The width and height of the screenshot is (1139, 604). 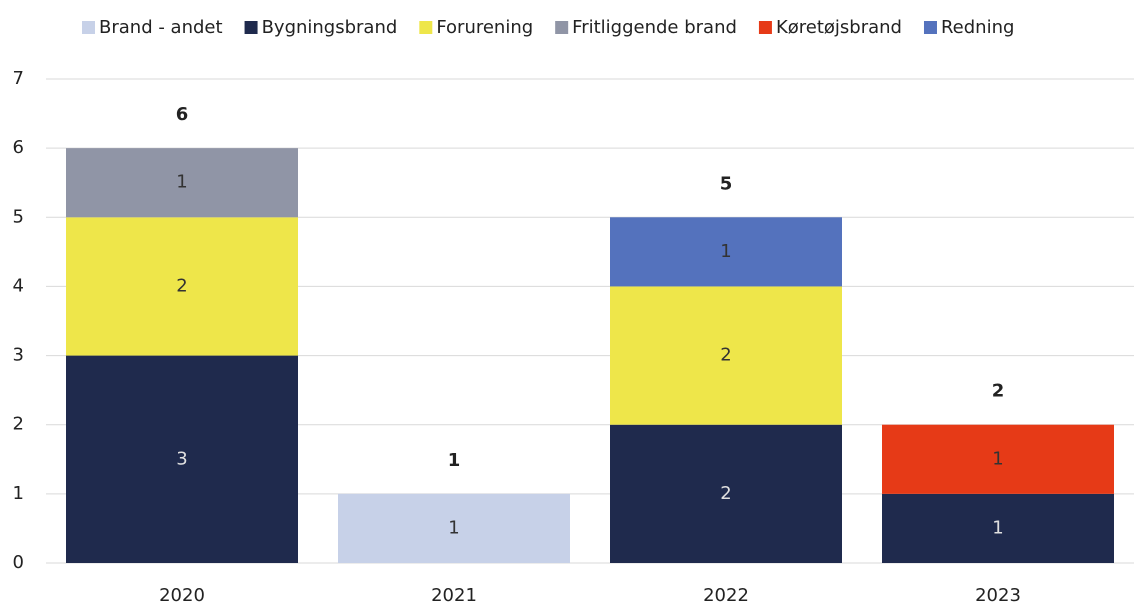 What do you see at coordinates (726, 183) in the screenshot?
I see `total-label: 5` at bounding box center [726, 183].